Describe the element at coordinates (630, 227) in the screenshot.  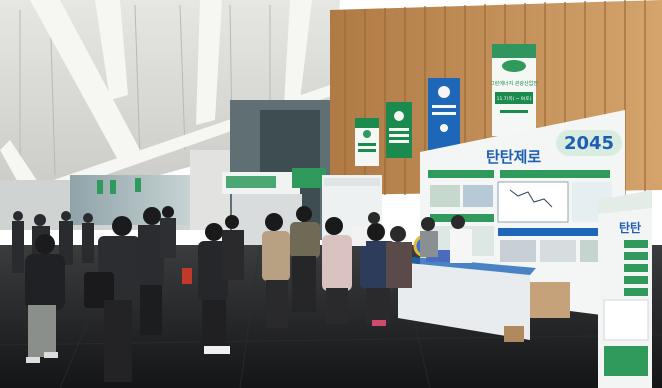
I see `side-headline: 탄탄` at that location.